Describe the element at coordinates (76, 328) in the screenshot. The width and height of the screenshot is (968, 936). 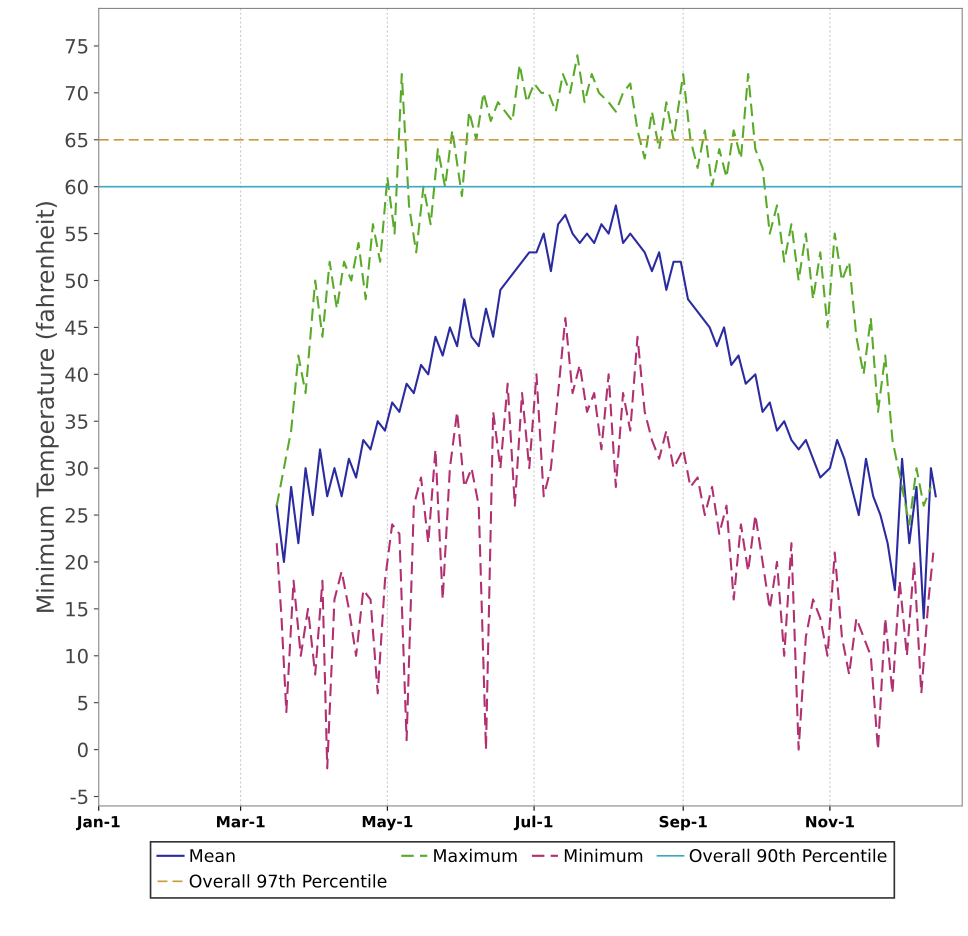
I see `y-tick-label: 45` at that location.